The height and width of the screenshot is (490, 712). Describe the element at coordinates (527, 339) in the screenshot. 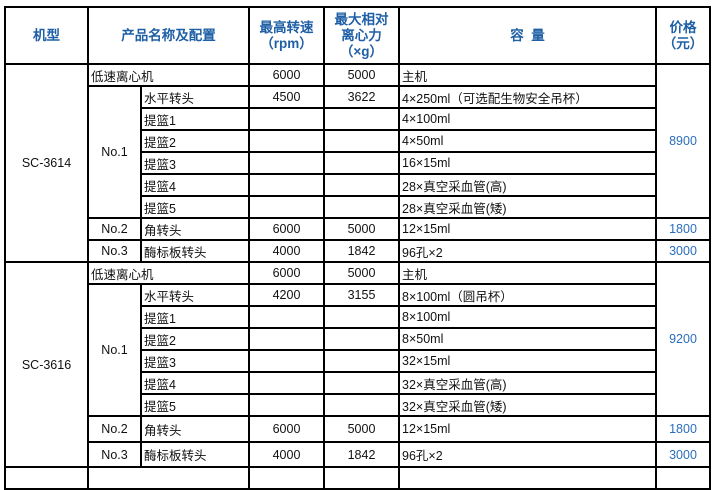

I see `capacity-cell: 8×50ml` at that location.